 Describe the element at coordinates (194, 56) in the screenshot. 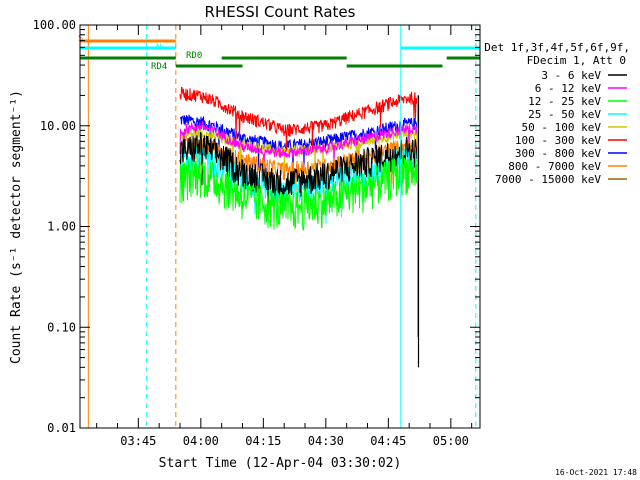

I see `flag-label-rd0: RD0` at that location.